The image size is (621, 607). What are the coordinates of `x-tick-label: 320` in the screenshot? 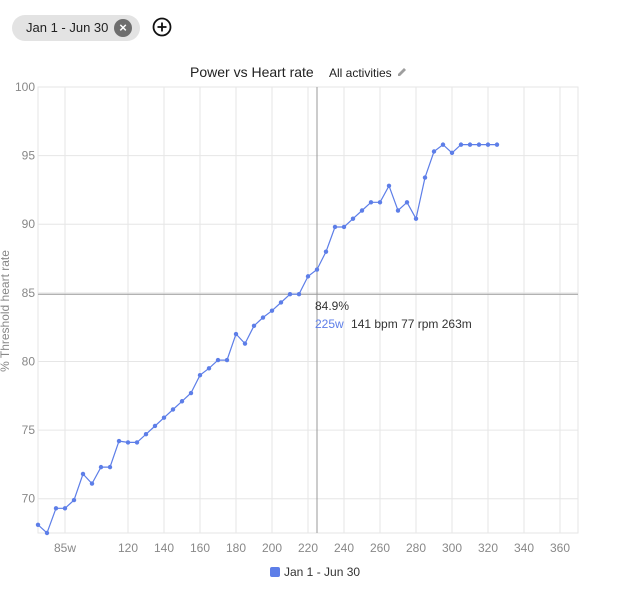 It's located at (488, 548).